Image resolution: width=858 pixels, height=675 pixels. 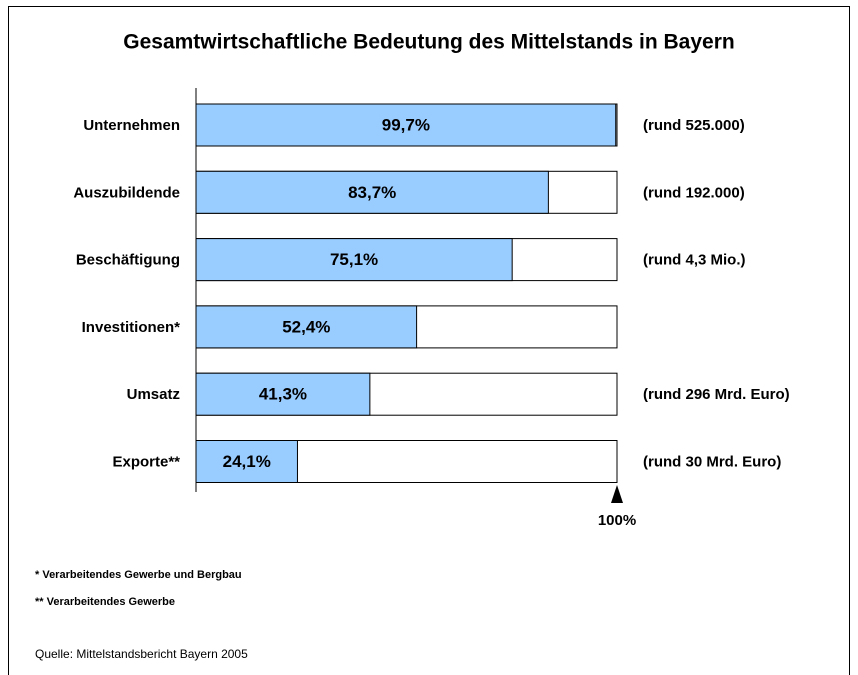 What do you see at coordinates (141, 654) in the screenshot?
I see `source: Quelle: Mittelstandsbericht Bayern 2005` at bounding box center [141, 654].